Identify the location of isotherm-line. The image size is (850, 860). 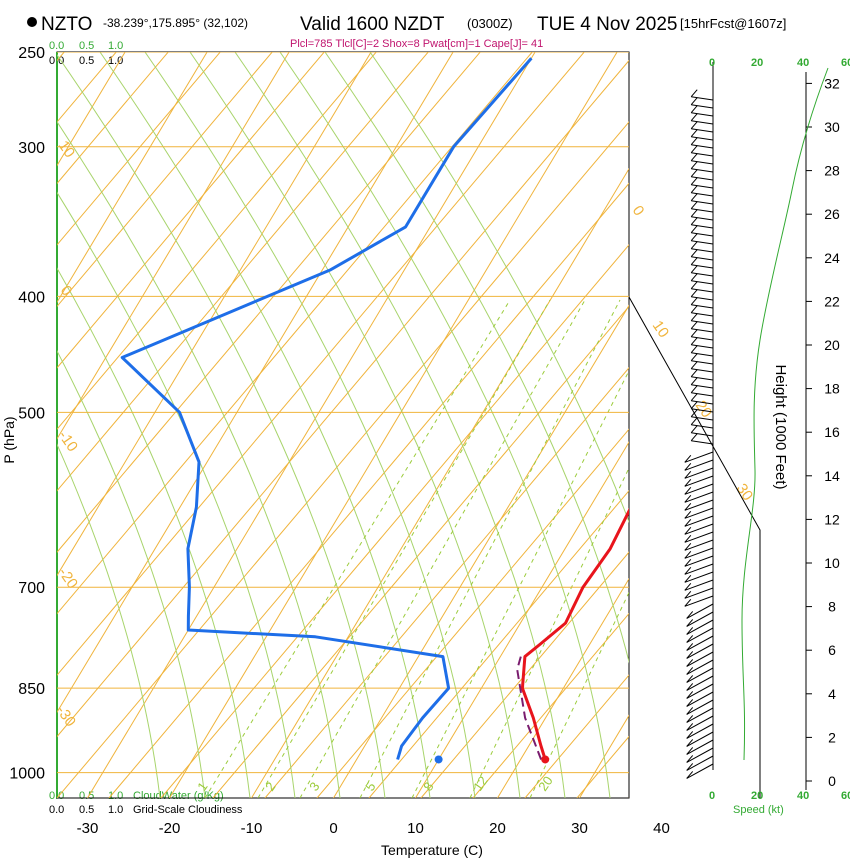
(563, 687).